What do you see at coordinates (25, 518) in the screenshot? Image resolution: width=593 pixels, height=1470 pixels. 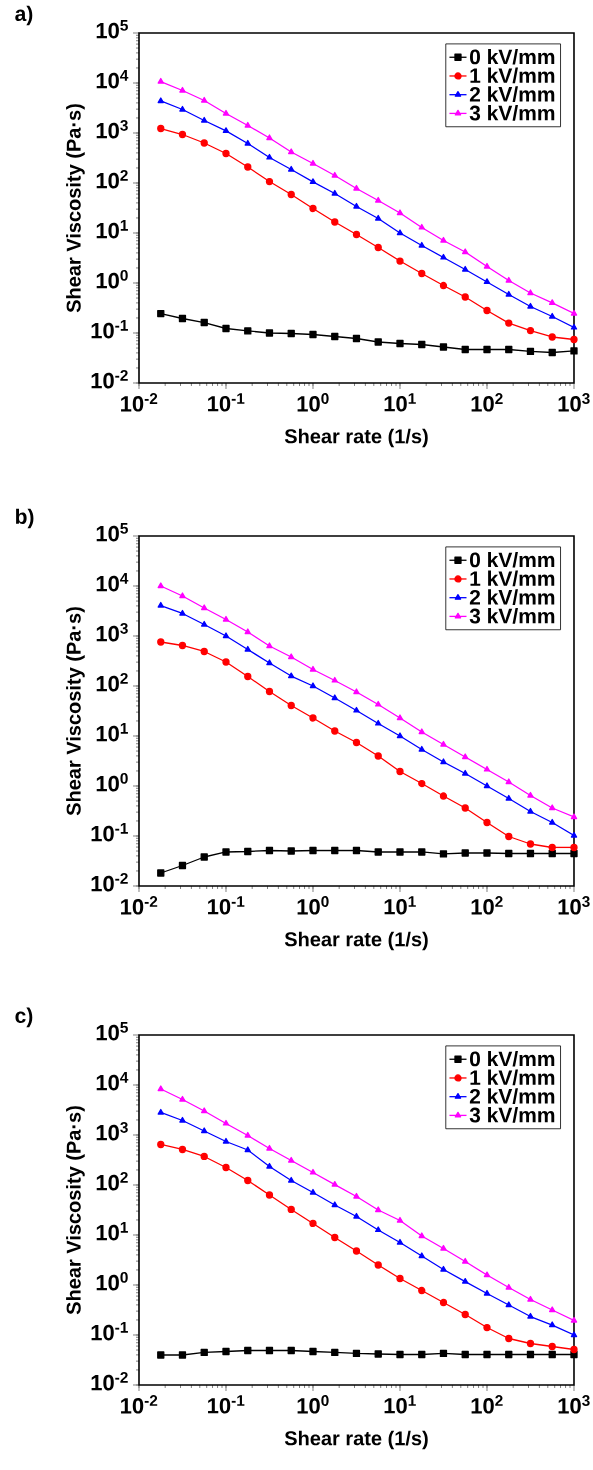 I see `chart-title: b)` at bounding box center [25, 518].